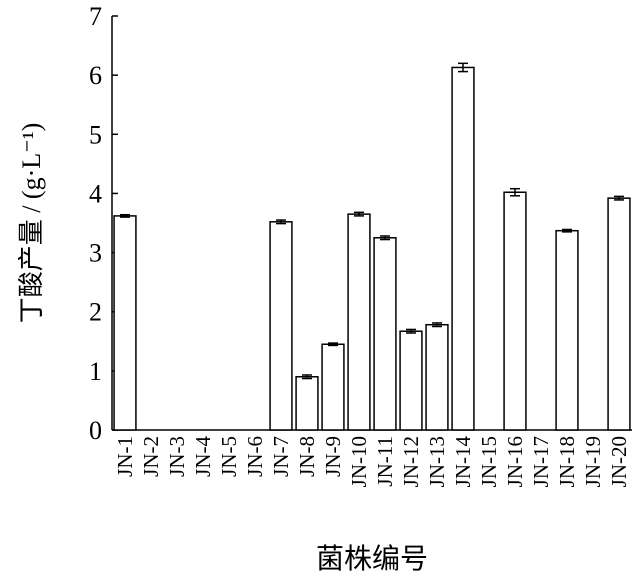 The image size is (644, 586). I want to click on y-axis-label: 丁酸产量 / (g·L⁻¹), so click(31, 223).